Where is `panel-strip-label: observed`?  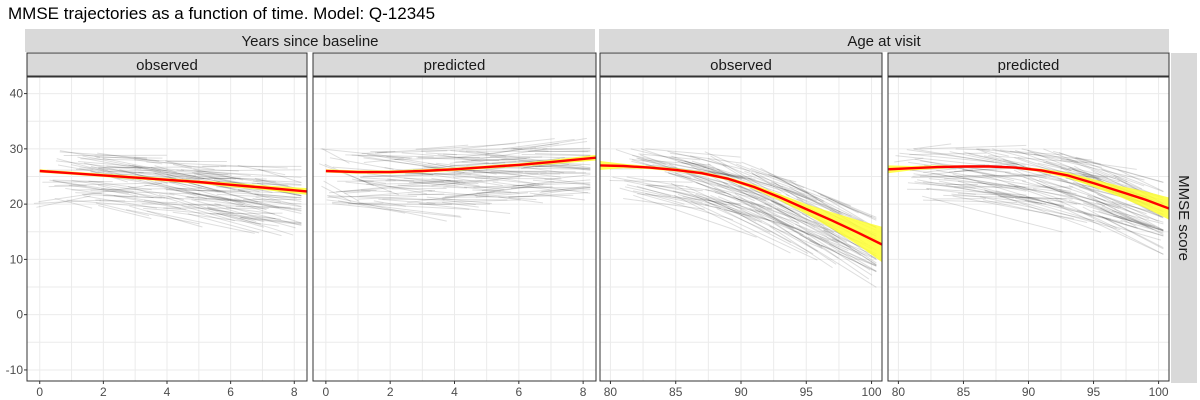 panel-strip-label: observed is located at coordinates (167, 65).